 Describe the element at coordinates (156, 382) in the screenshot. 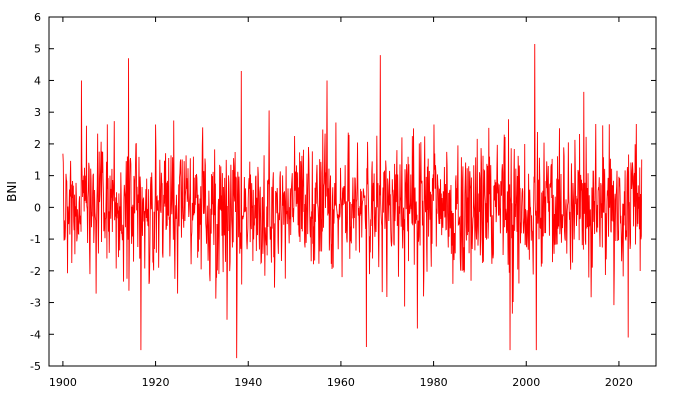

I see `x-tick-label: 1920` at that location.